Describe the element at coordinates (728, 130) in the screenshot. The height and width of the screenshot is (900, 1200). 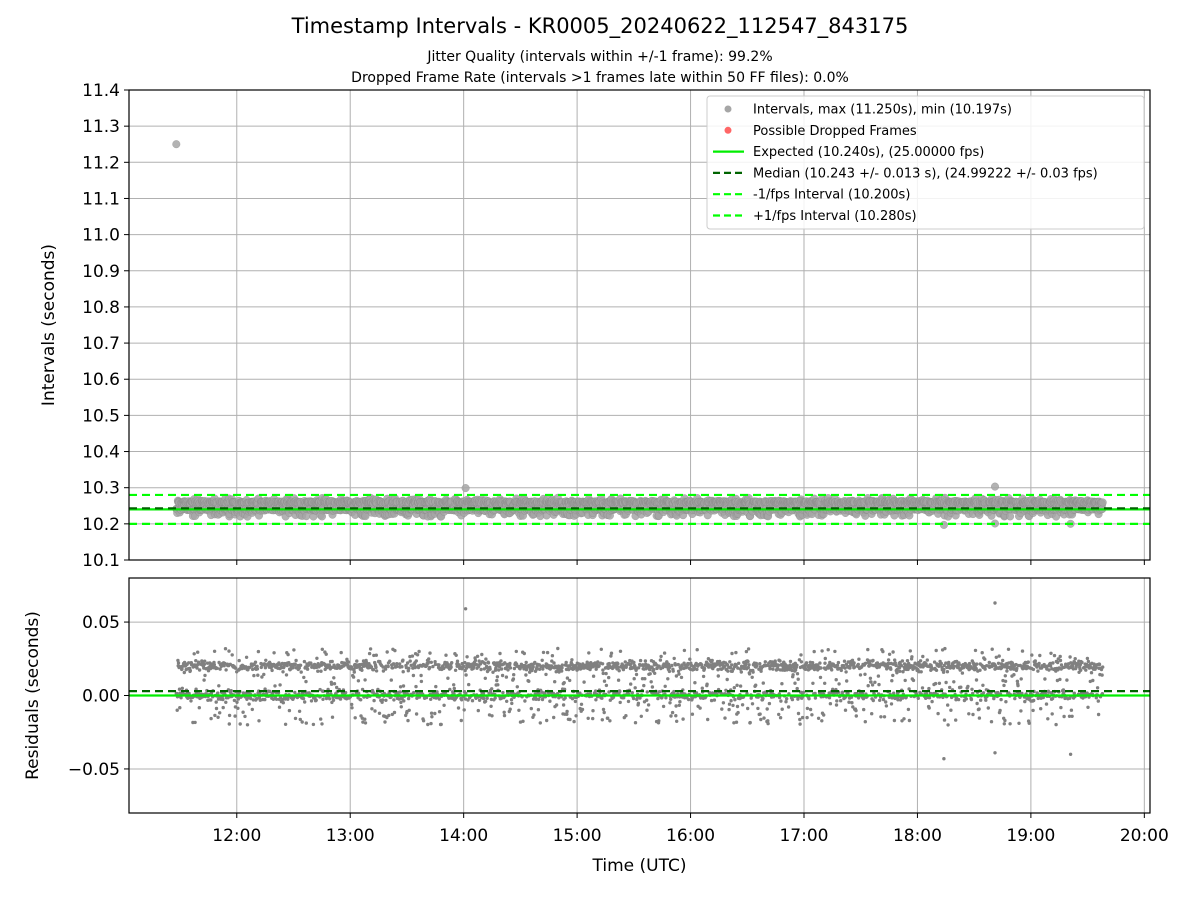
I see `legend-dot-marker` at that location.